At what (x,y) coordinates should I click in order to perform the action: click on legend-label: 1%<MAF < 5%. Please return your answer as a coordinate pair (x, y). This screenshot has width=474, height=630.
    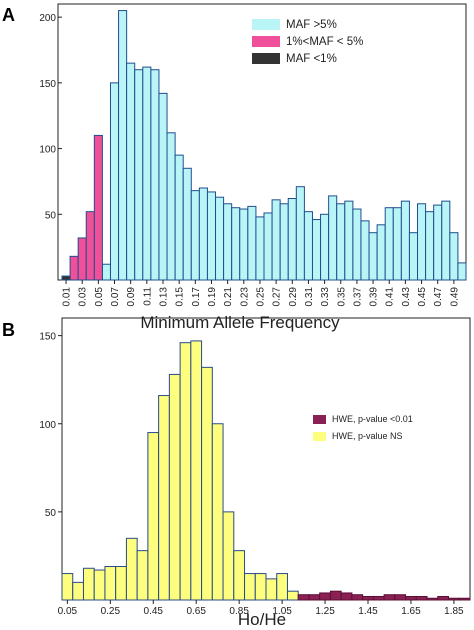
    Looking at the image, I should click on (324, 42).